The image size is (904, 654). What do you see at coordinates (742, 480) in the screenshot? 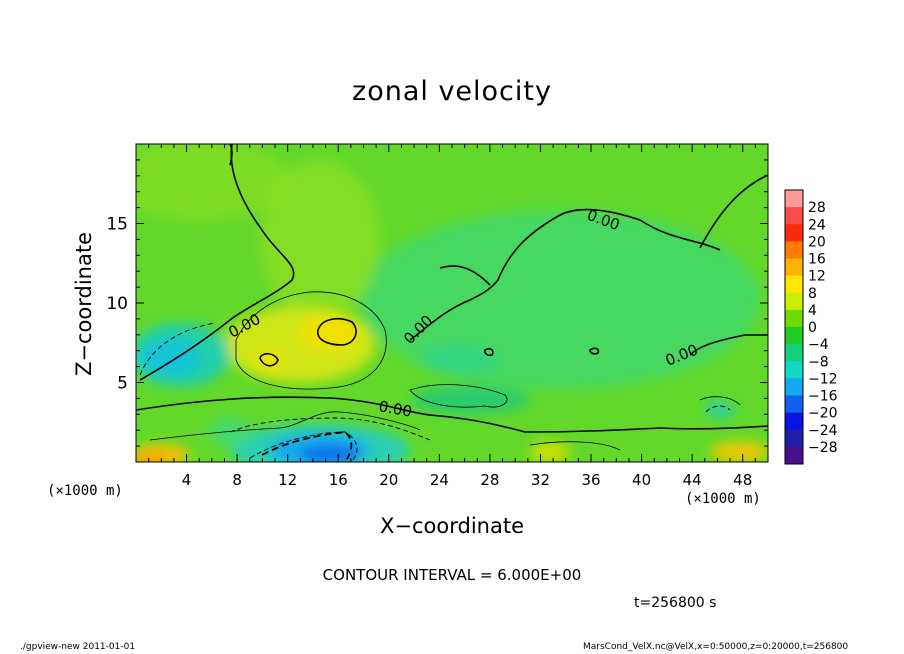
I see `x-tick-label: 48` at bounding box center [742, 480].